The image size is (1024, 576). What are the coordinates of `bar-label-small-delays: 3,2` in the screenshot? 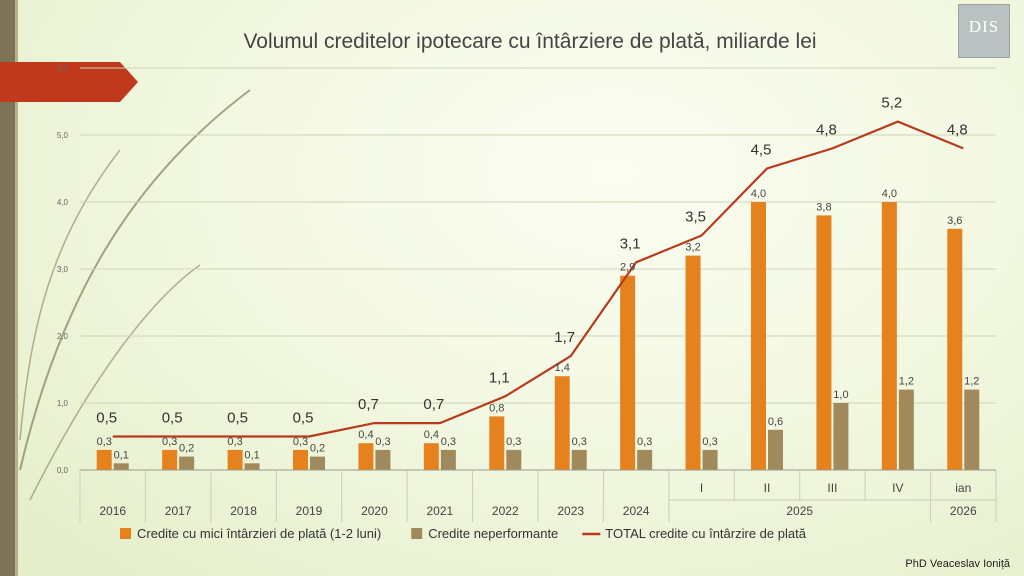 It's located at (692, 248).